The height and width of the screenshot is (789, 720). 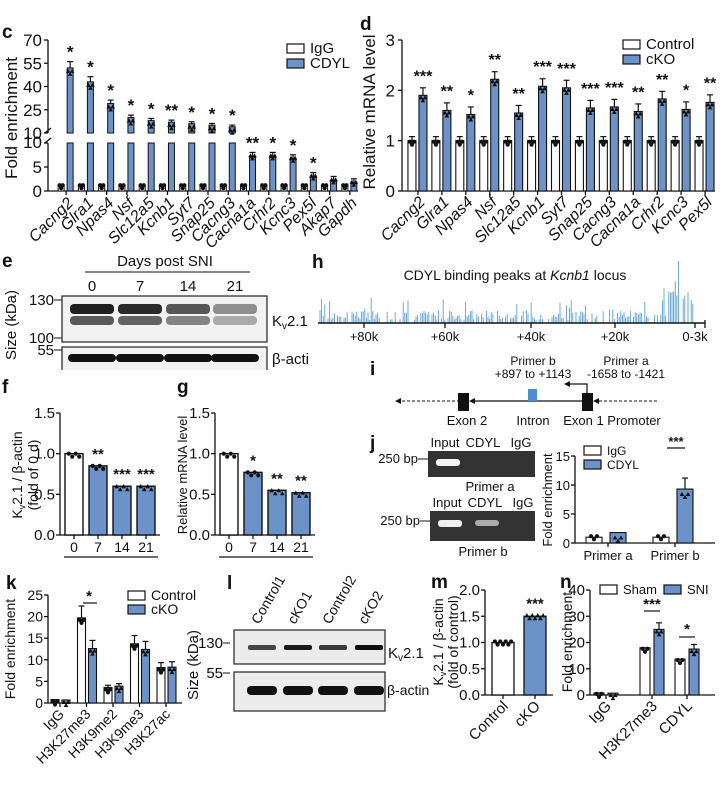 I want to click on kv21-band, so click(x=333, y=647).